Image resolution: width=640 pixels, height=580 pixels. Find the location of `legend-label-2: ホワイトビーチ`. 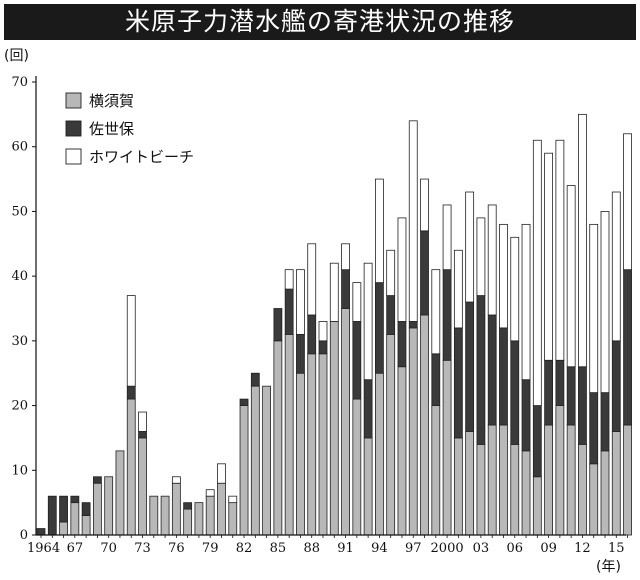

legend-label-2: ホワイトビーチ is located at coordinates (141, 157).